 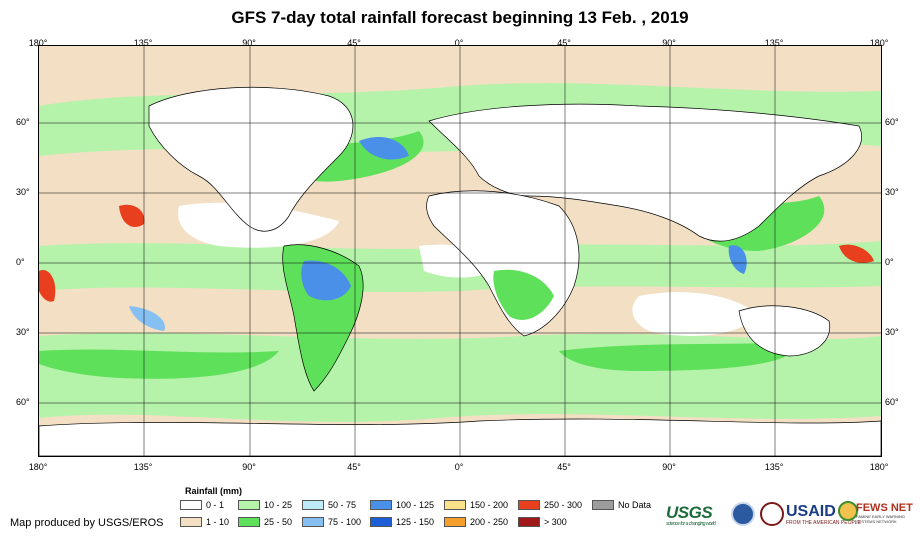 I want to click on legend-label: 75 - 100, so click(x=345, y=522).